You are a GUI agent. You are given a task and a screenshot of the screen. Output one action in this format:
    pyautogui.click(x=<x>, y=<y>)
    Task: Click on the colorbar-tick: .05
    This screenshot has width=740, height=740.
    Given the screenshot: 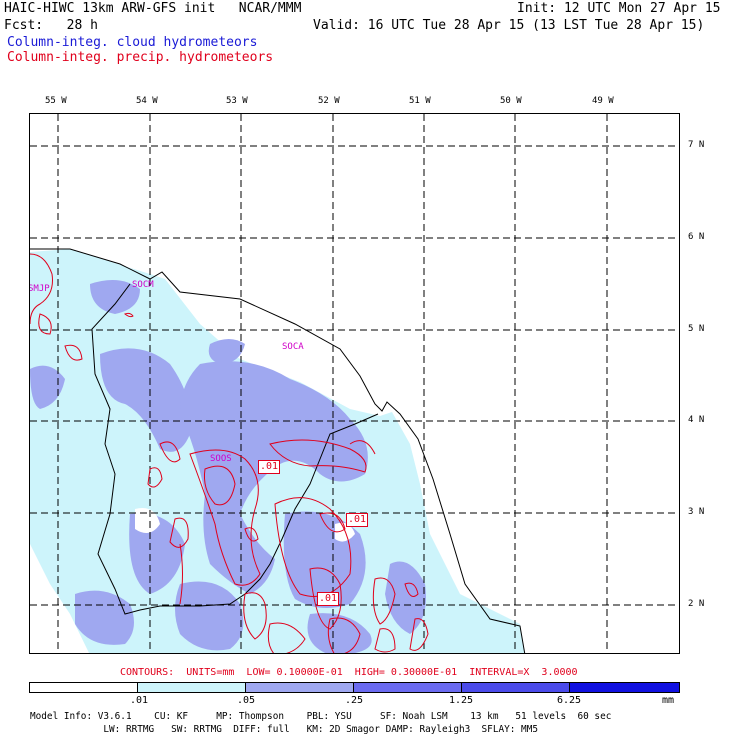 What is the action you would take?
    pyautogui.click(x=246, y=700)
    